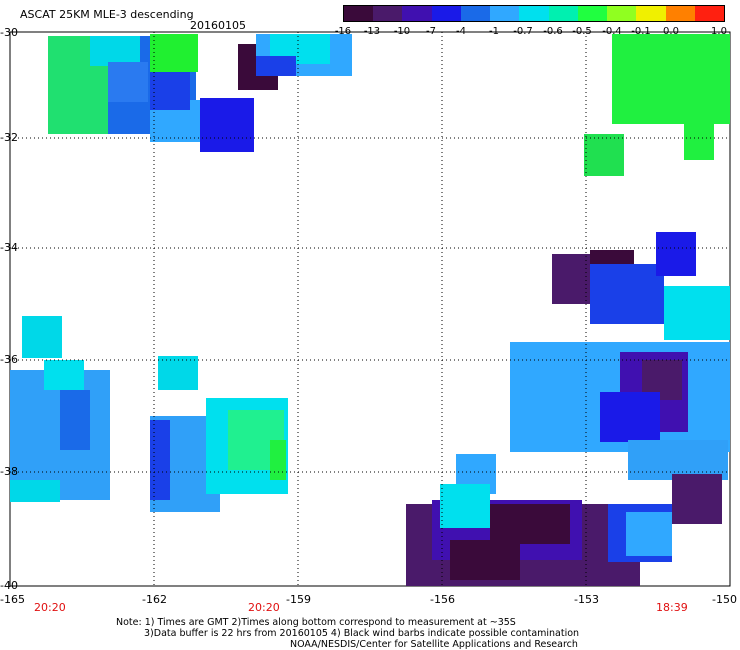 The height and width of the screenshot is (650, 740). I want to click on swath-left-small, so click(178, 373).